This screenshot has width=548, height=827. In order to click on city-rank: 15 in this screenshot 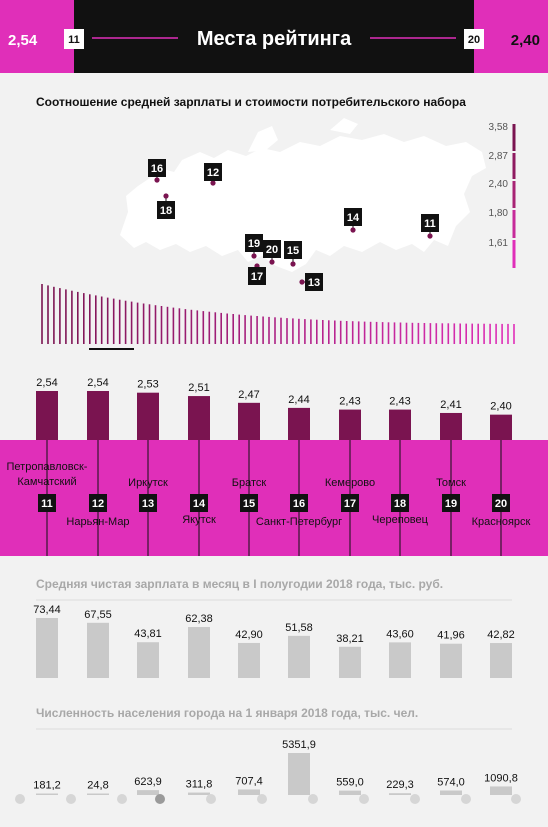, I will do `click(249, 503)`.